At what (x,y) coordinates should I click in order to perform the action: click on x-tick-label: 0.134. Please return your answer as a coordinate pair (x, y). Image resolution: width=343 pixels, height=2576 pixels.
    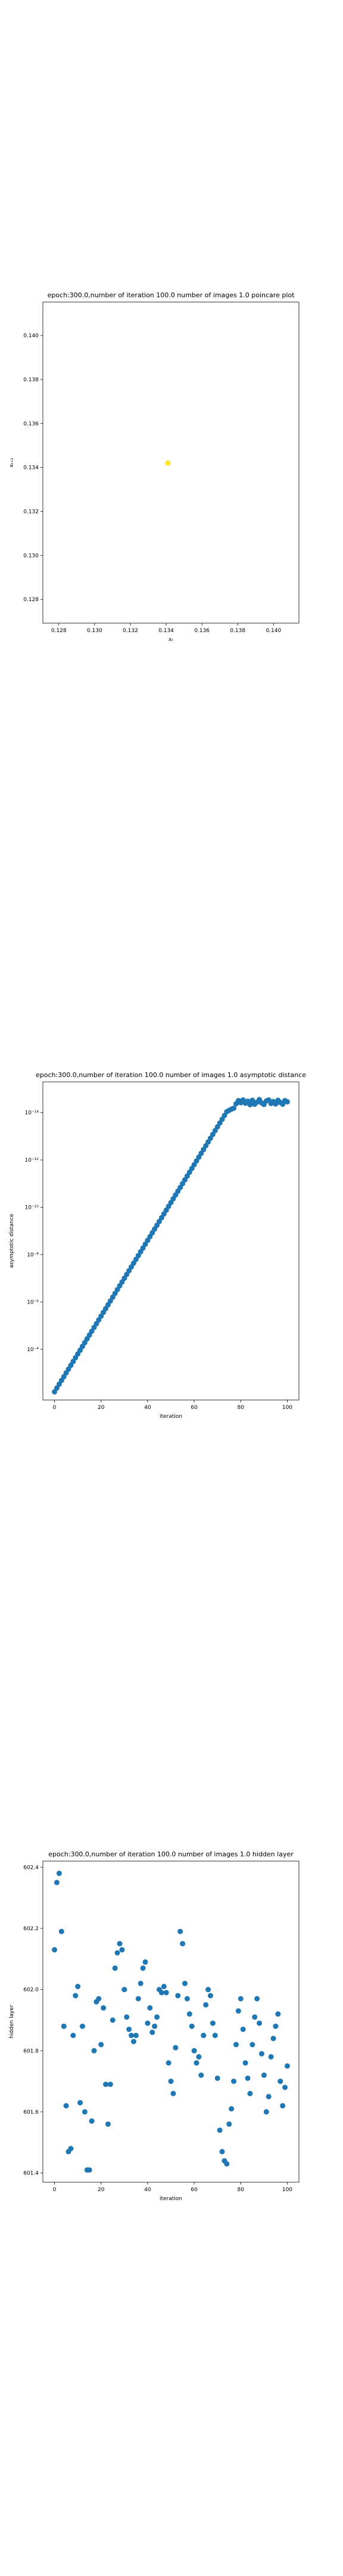
    Looking at the image, I should click on (166, 631).